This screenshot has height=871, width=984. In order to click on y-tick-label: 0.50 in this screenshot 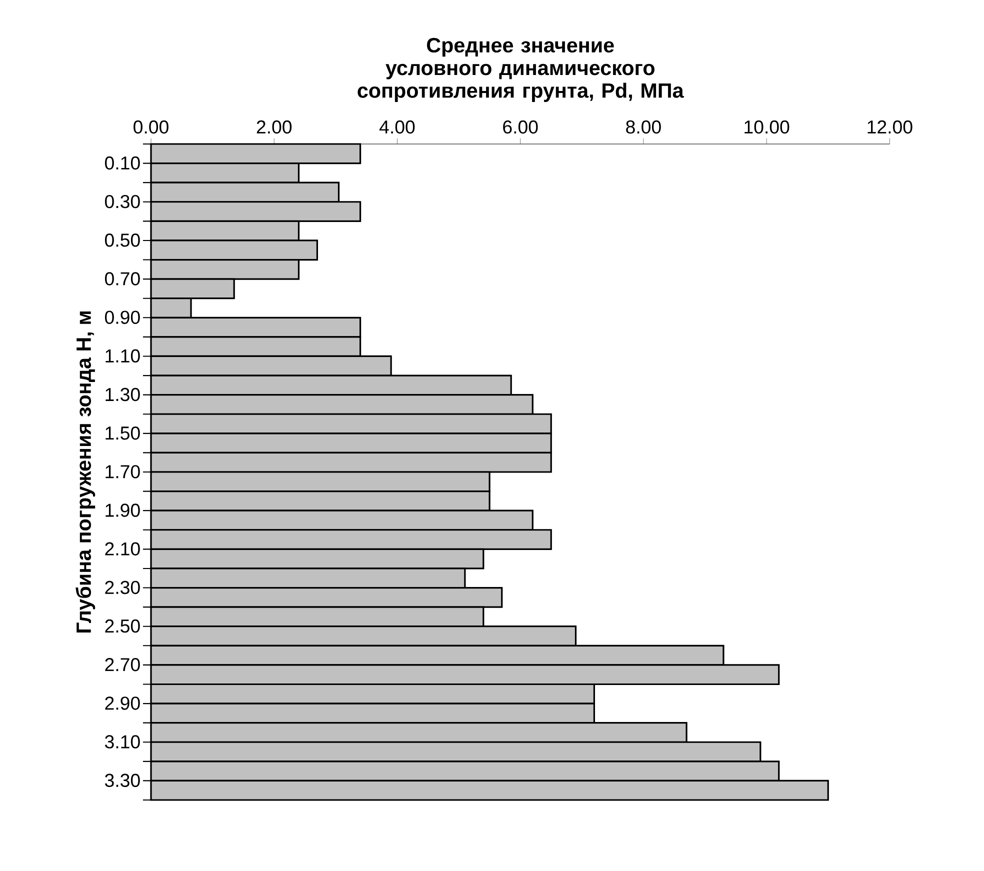, I will do `click(122, 240)`.